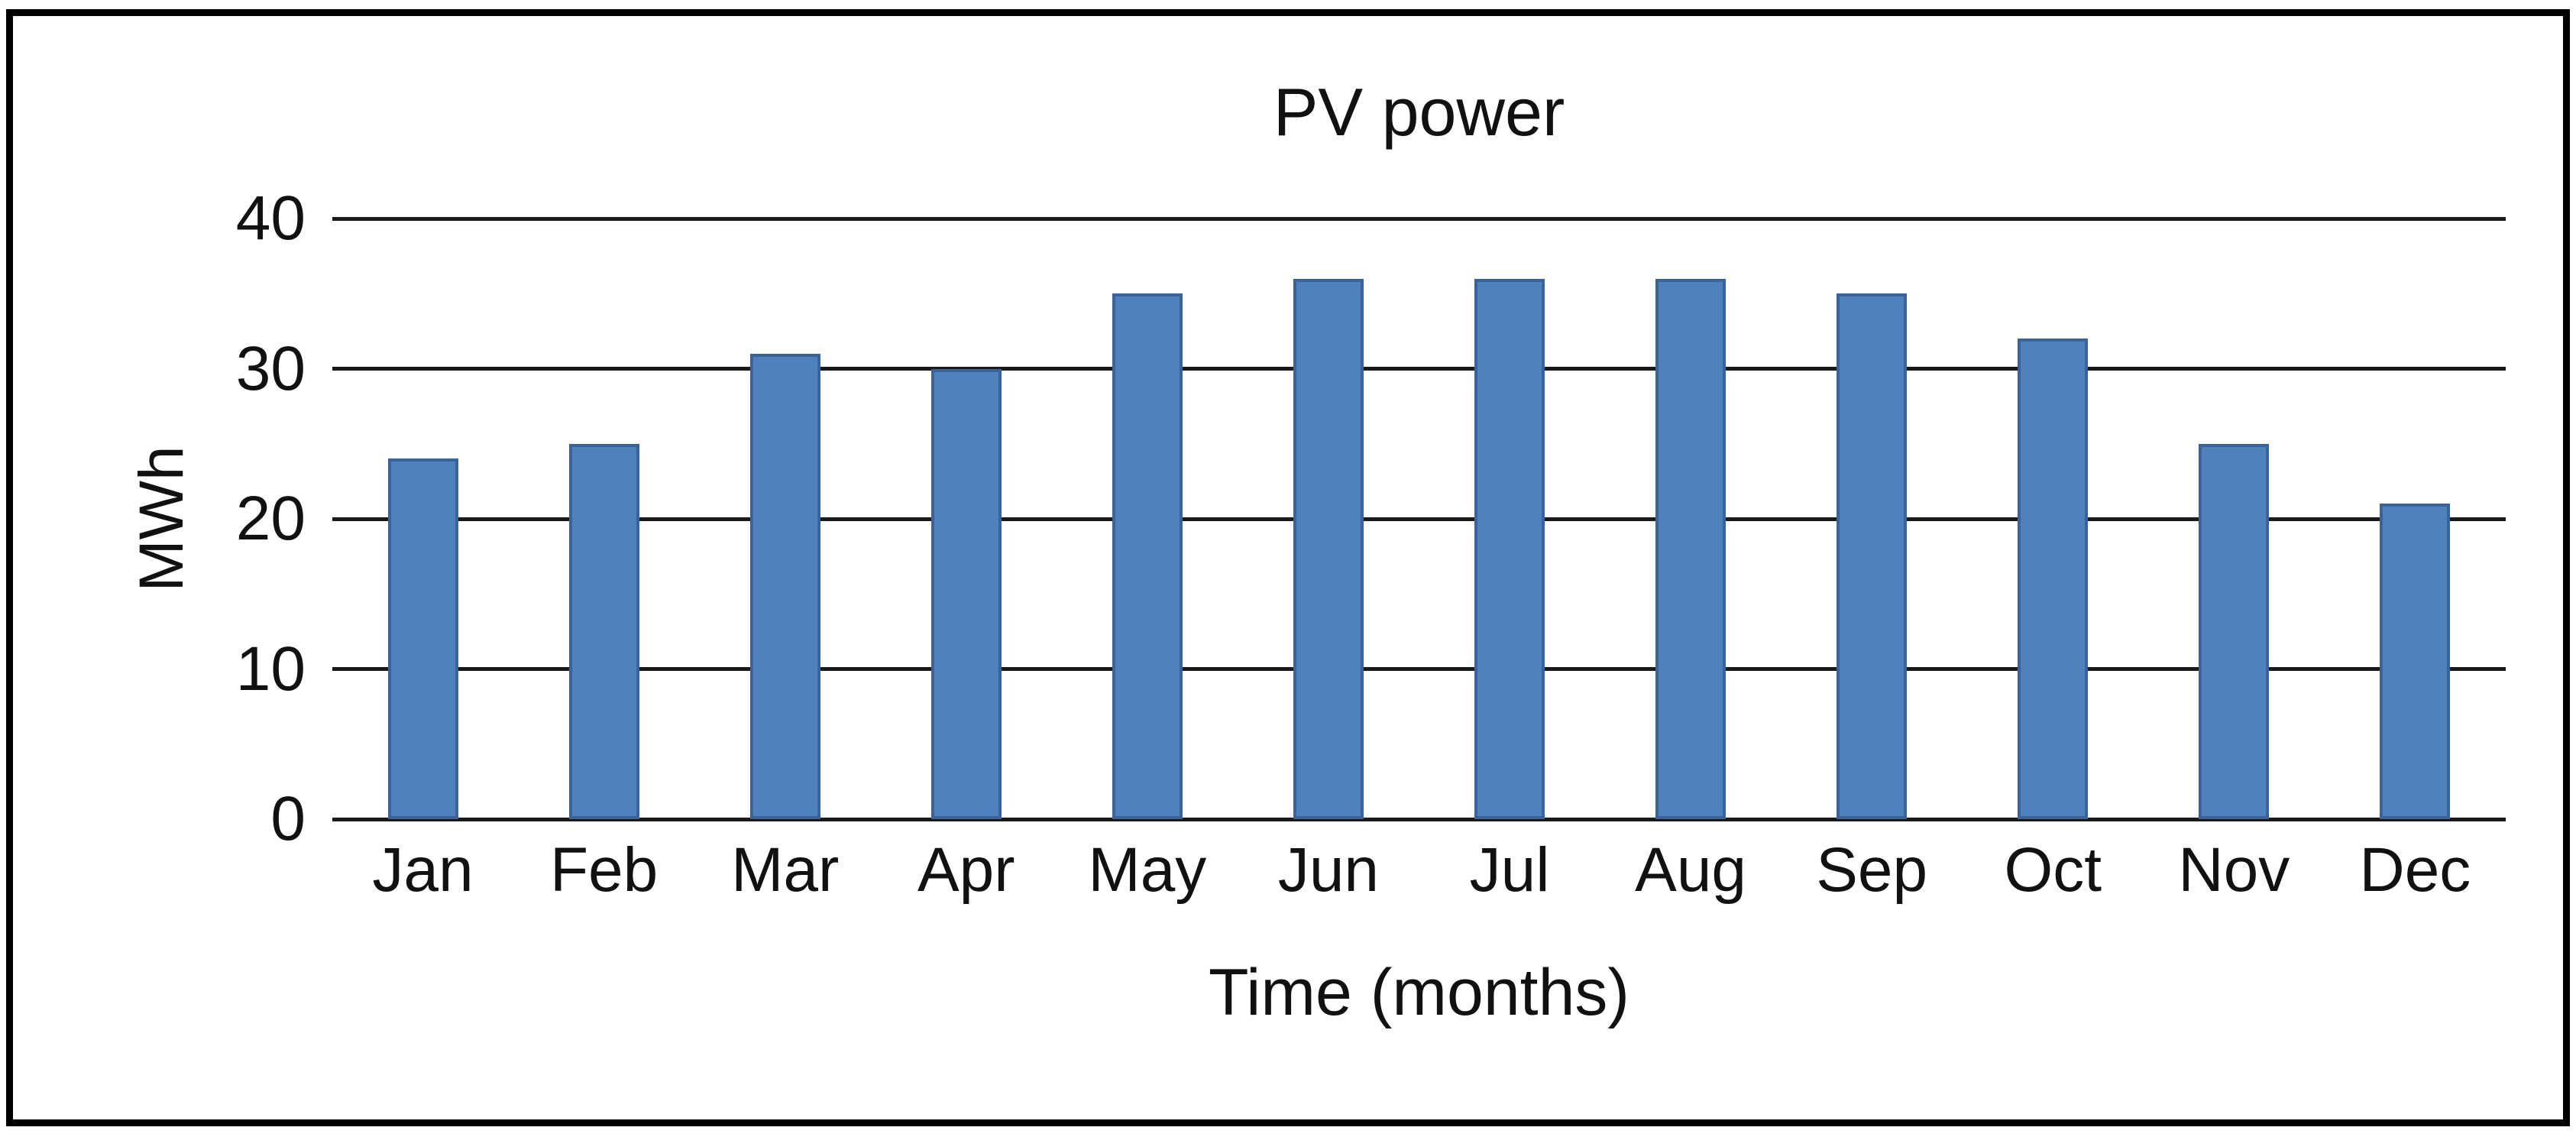 The width and height of the screenshot is (2576, 1137). I want to click on y-tick-label-10: 10, so click(270, 669).